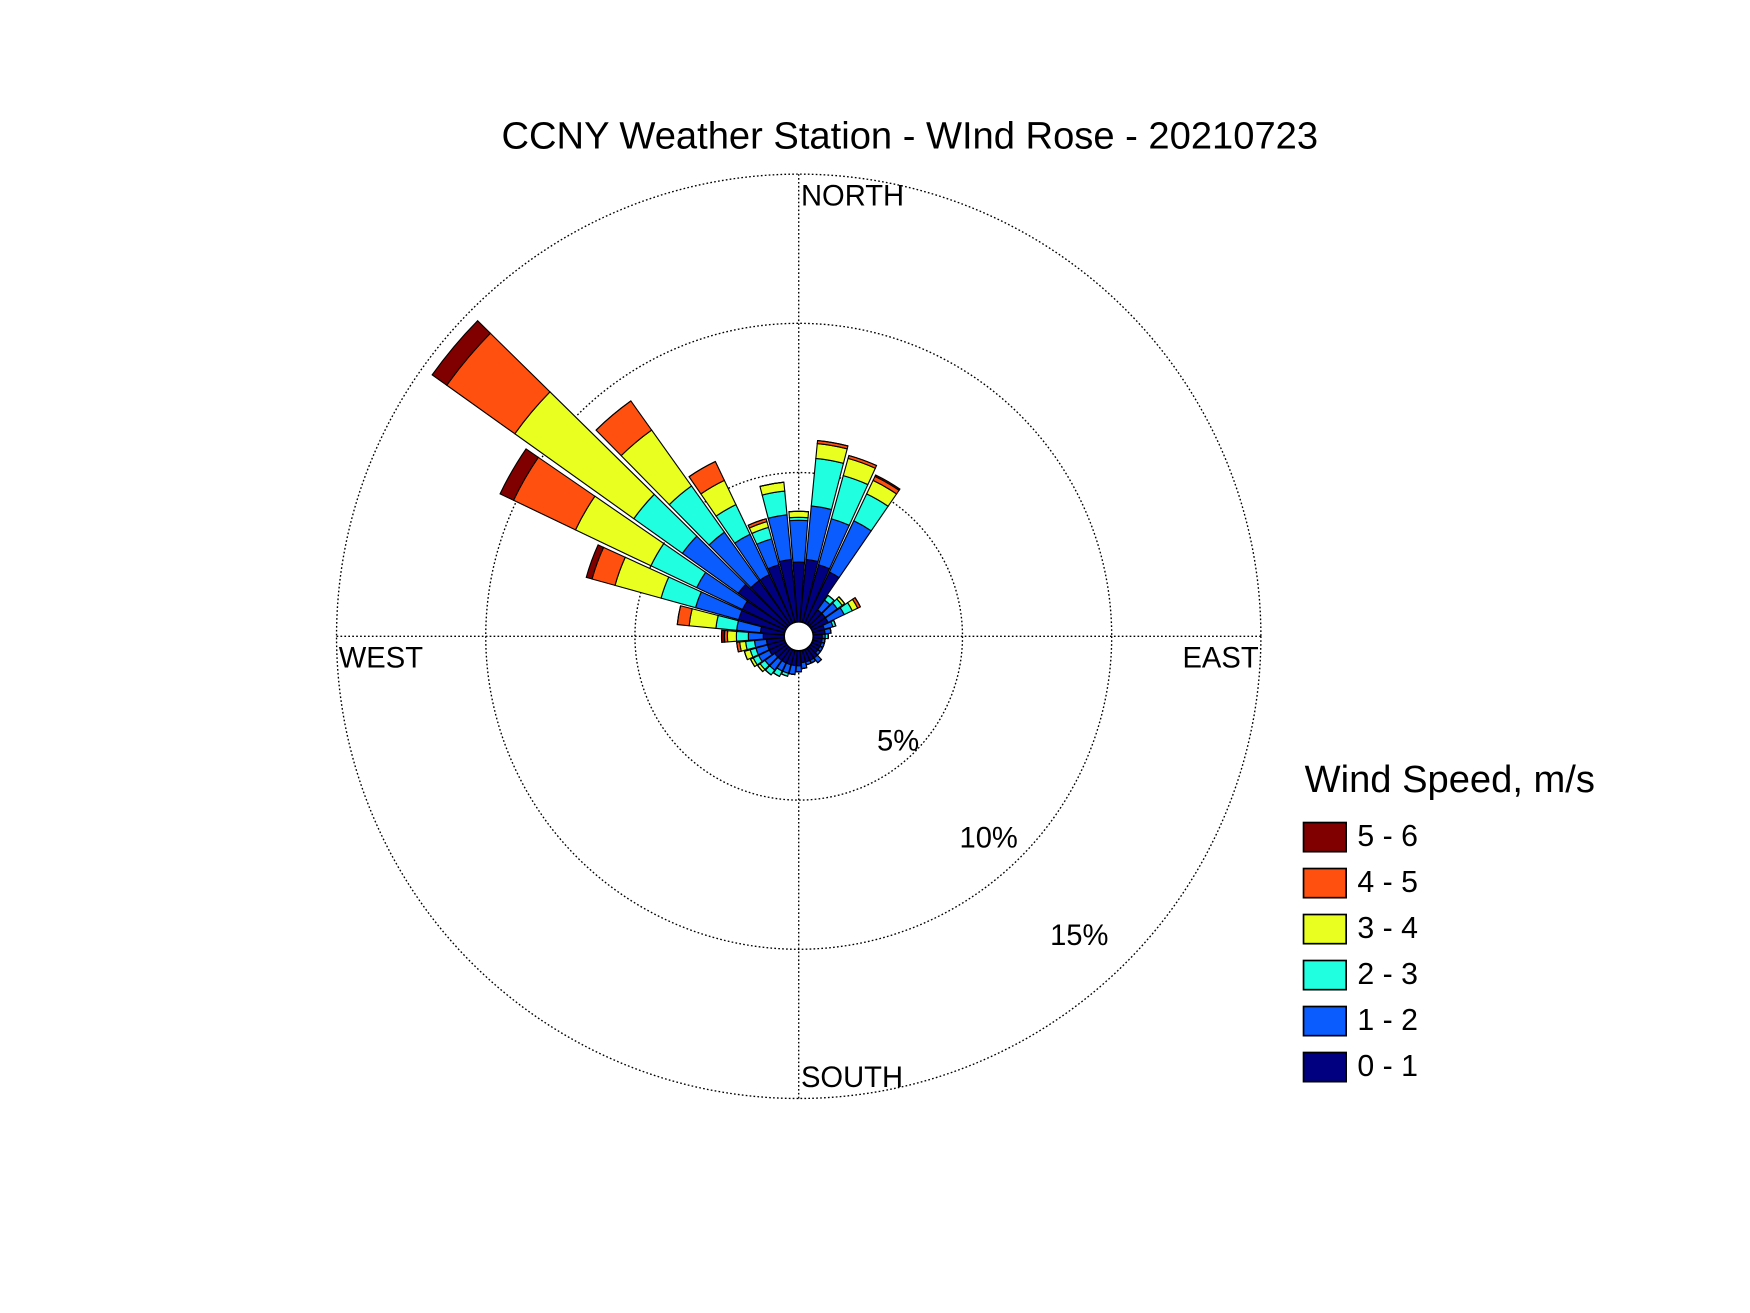  I want to click on legend-title: Wind Speed, m/s, so click(1450, 779).